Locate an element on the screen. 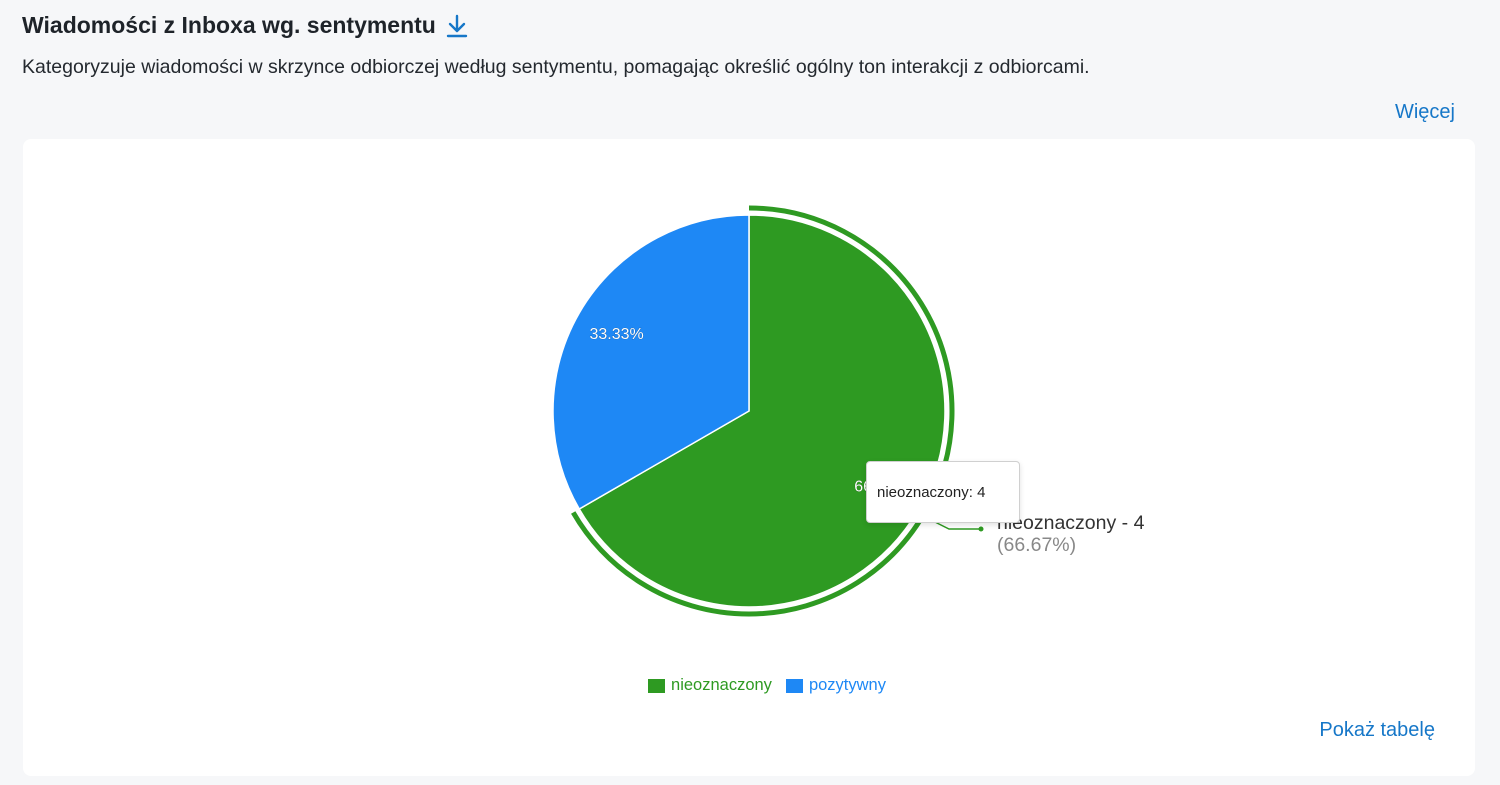 This screenshot has height=785, width=1500. chart-legend: nieoznaczony pozytywny is located at coordinates (749, 685).